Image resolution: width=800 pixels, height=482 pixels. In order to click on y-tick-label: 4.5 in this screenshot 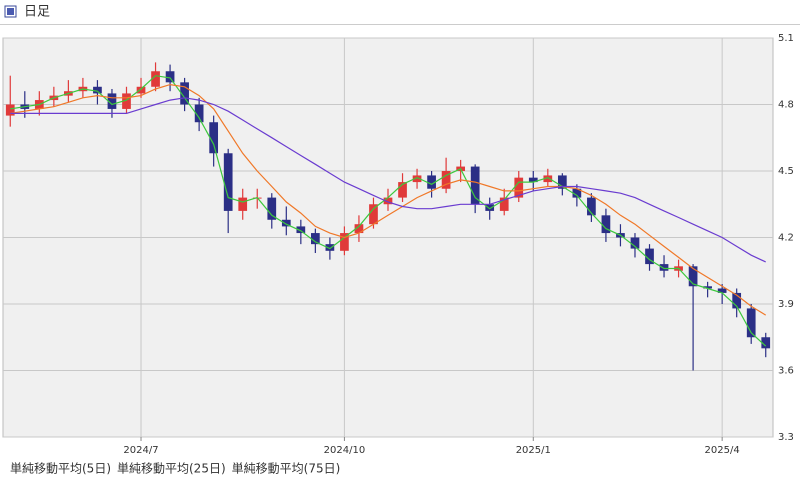, I will do `click(786, 171)`.